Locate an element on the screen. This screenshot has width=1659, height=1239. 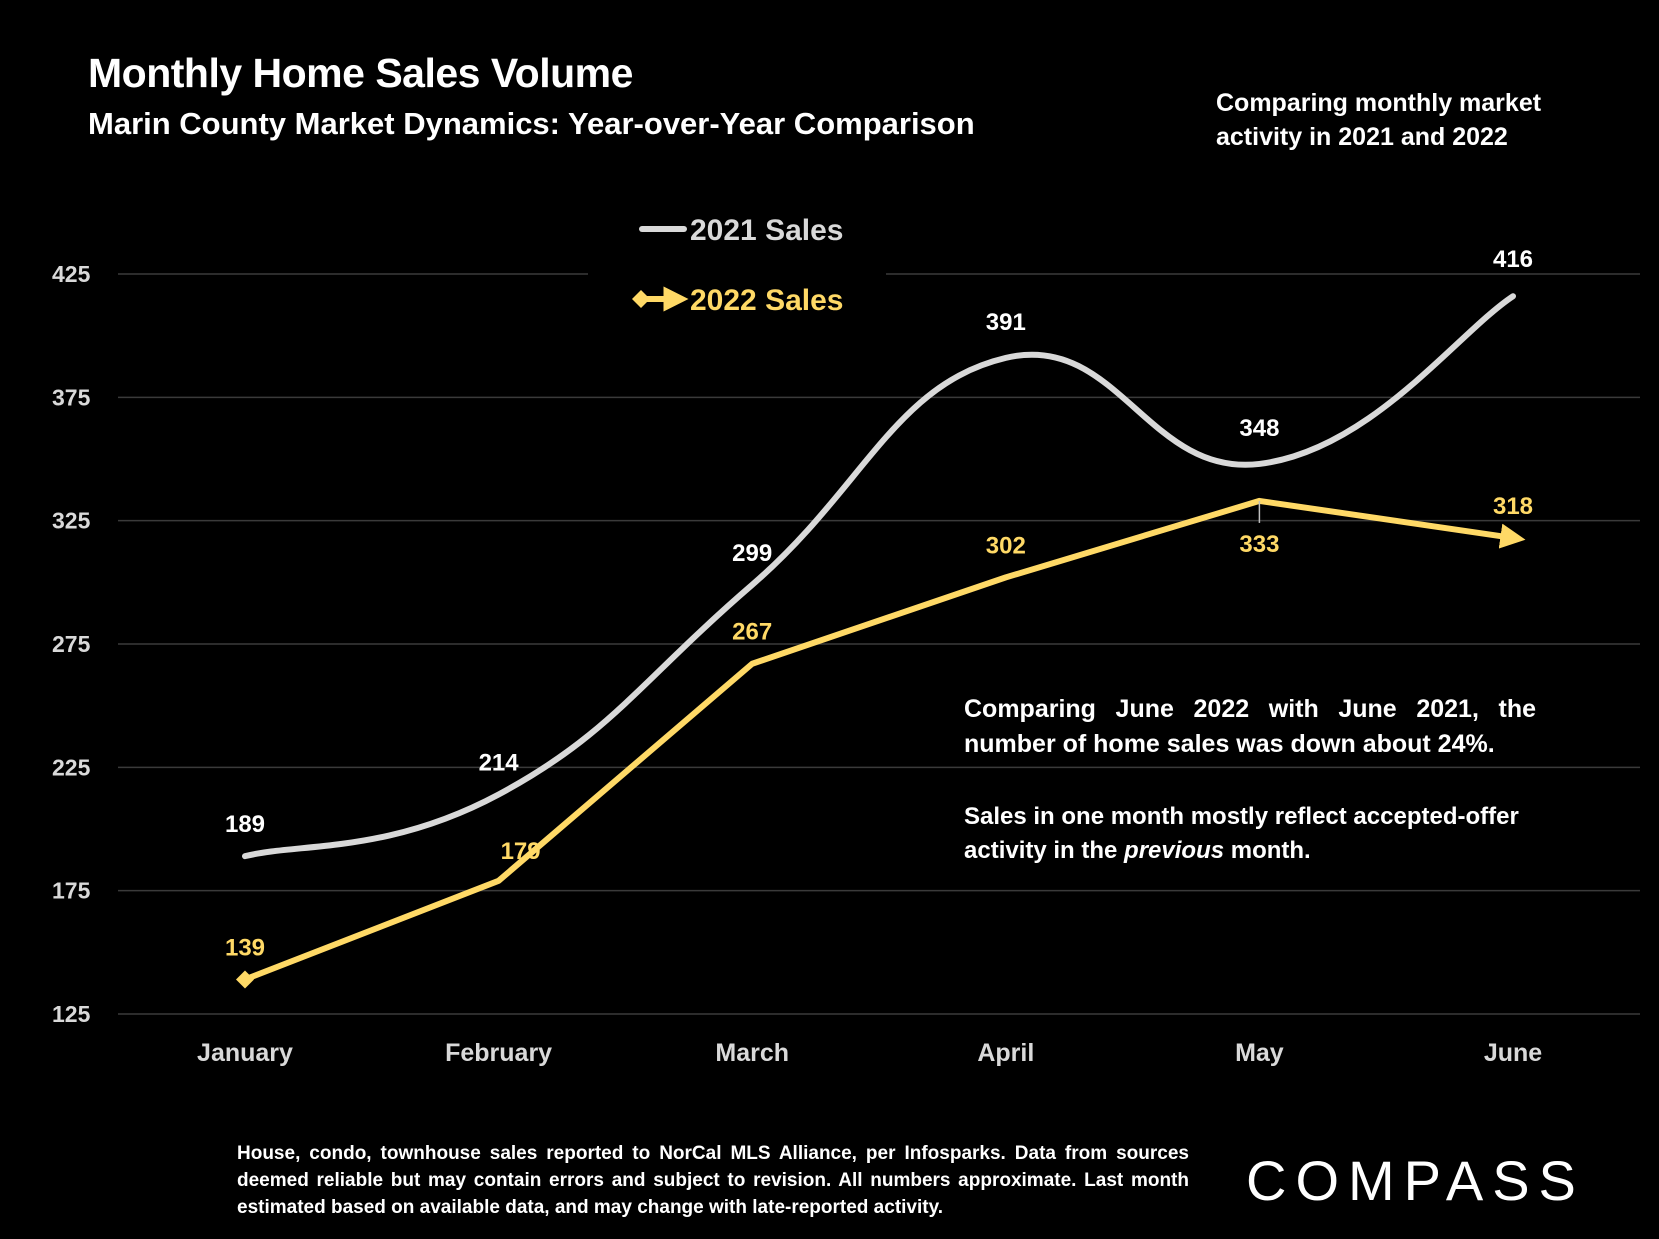
y-tick-label: 375 is located at coordinates (71, 397).